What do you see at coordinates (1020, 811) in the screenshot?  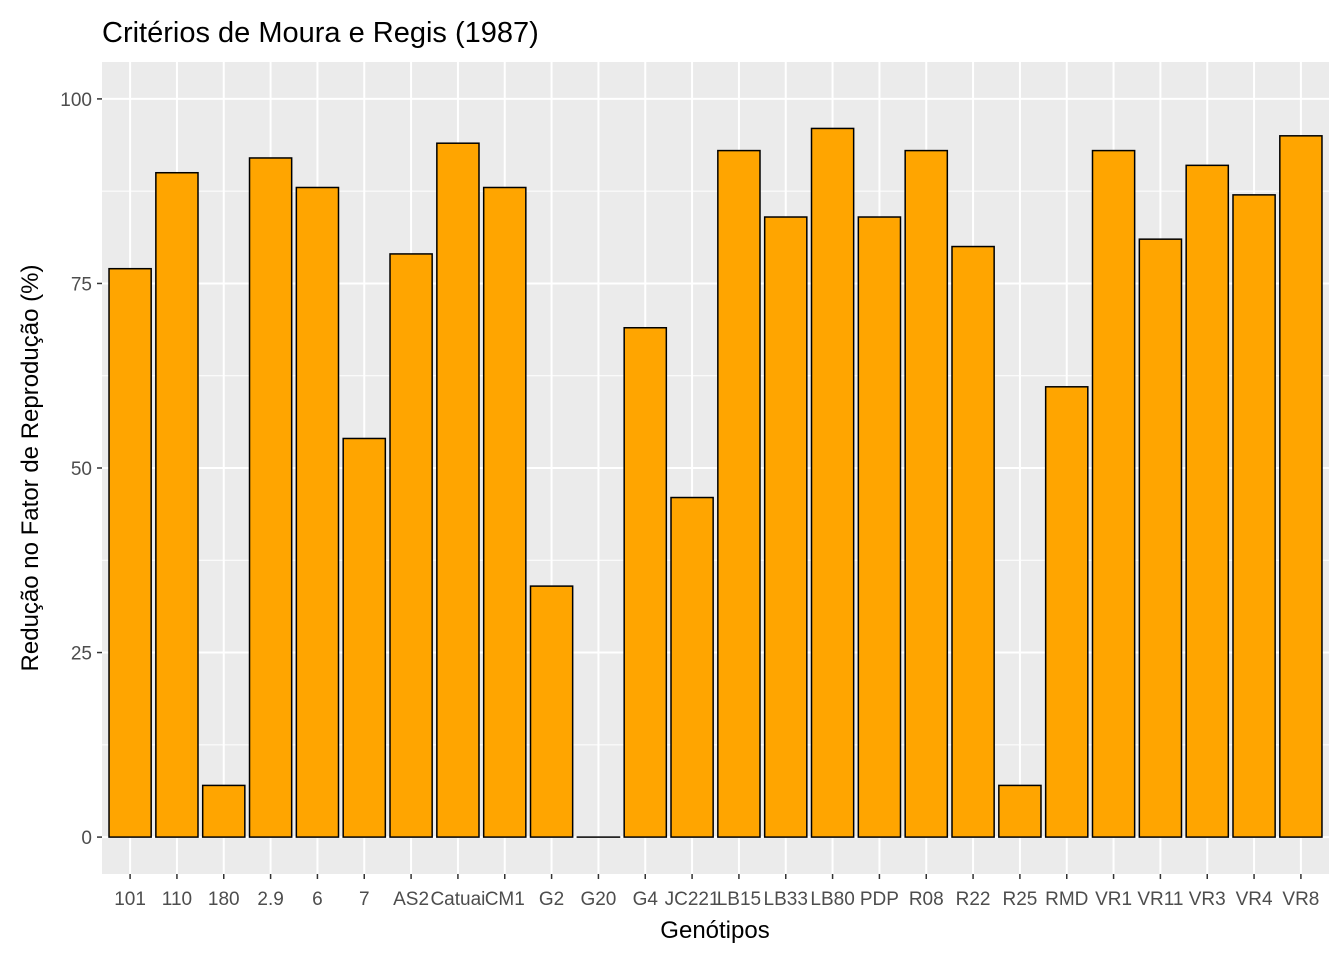 I see `bar-R25` at bounding box center [1020, 811].